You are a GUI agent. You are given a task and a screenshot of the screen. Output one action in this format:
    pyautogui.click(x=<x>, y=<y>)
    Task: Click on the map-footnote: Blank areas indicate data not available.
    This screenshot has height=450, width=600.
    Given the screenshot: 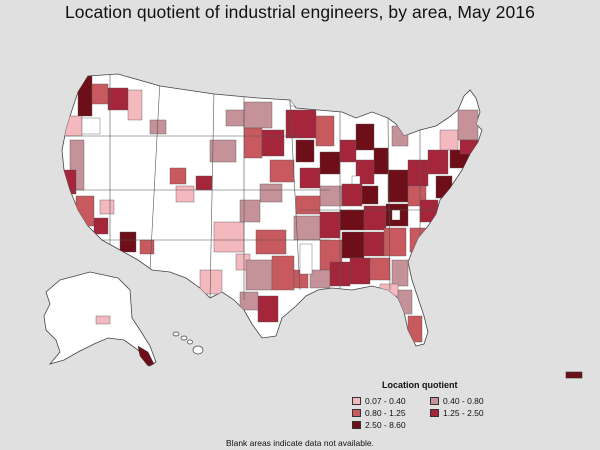 What is the action you would take?
    pyautogui.click(x=300, y=443)
    